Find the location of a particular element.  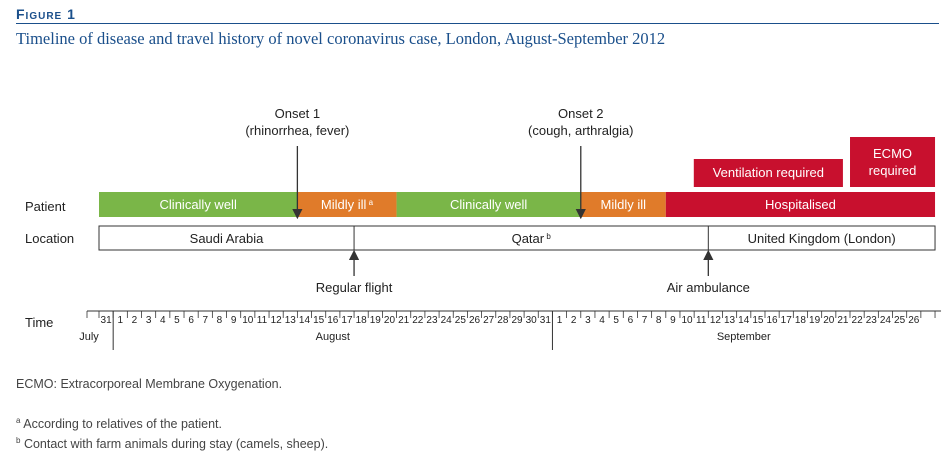

flight-label: Regular flight is located at coordinates (354, 287).